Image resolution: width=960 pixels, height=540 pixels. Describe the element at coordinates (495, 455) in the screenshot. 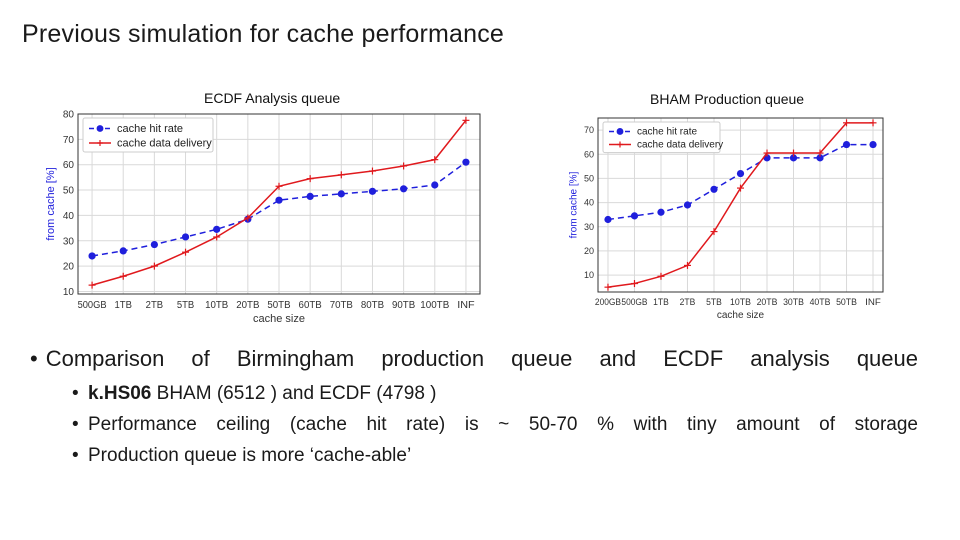

I see `sub-bullet-item: • Production queue is more ‘cache-able’` at that location.